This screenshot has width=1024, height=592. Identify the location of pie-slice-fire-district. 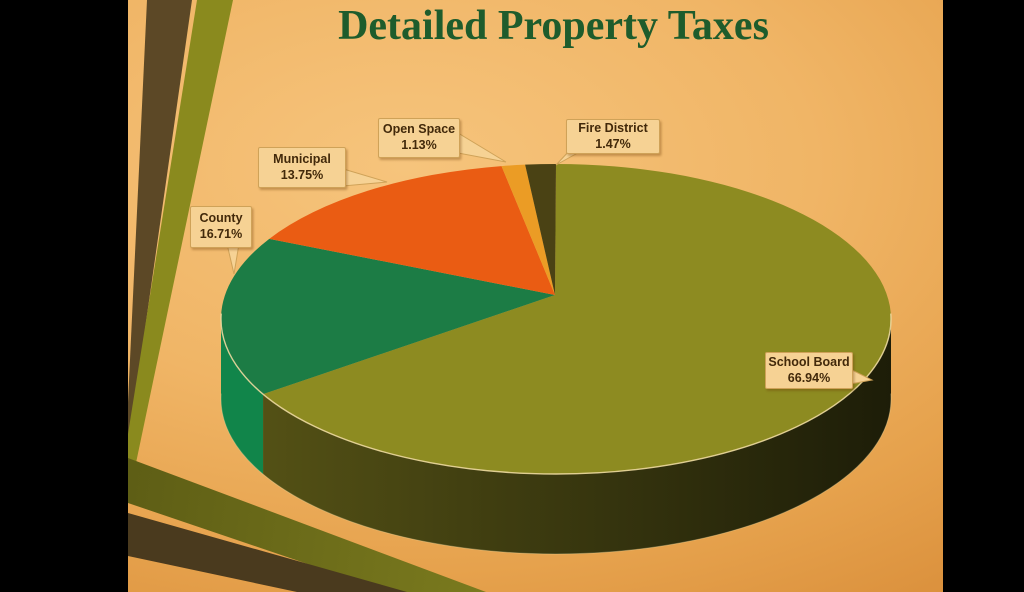
(540, 229).